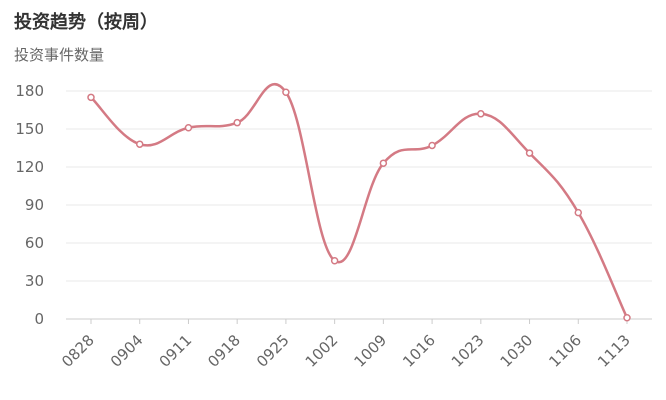 This screenshot has height=400, width=666. What do you see at coordinates (59, 55) in the screenshot?
I see `y-axis-label: 投资事件数量` at bounding box center [59, 55].